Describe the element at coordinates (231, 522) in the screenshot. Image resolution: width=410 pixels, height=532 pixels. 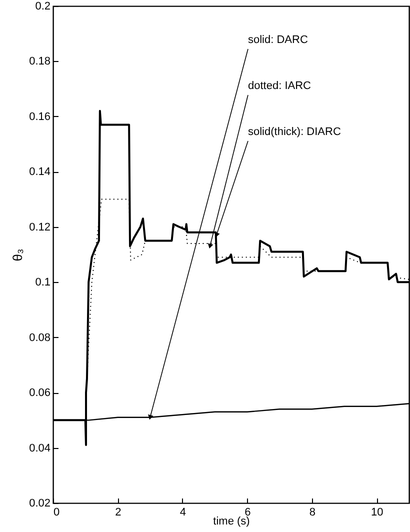
I see `x-axis-title: time (s)` at that location.